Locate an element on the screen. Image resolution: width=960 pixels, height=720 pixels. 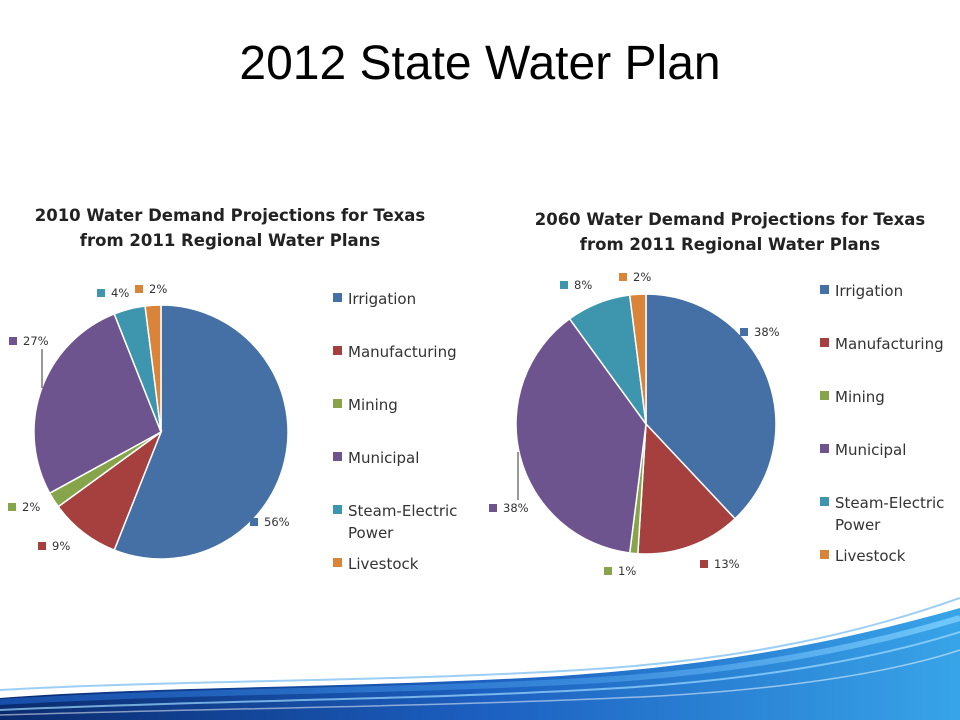
data-label-irrigation: 38% is located at coordinates (767, 332).